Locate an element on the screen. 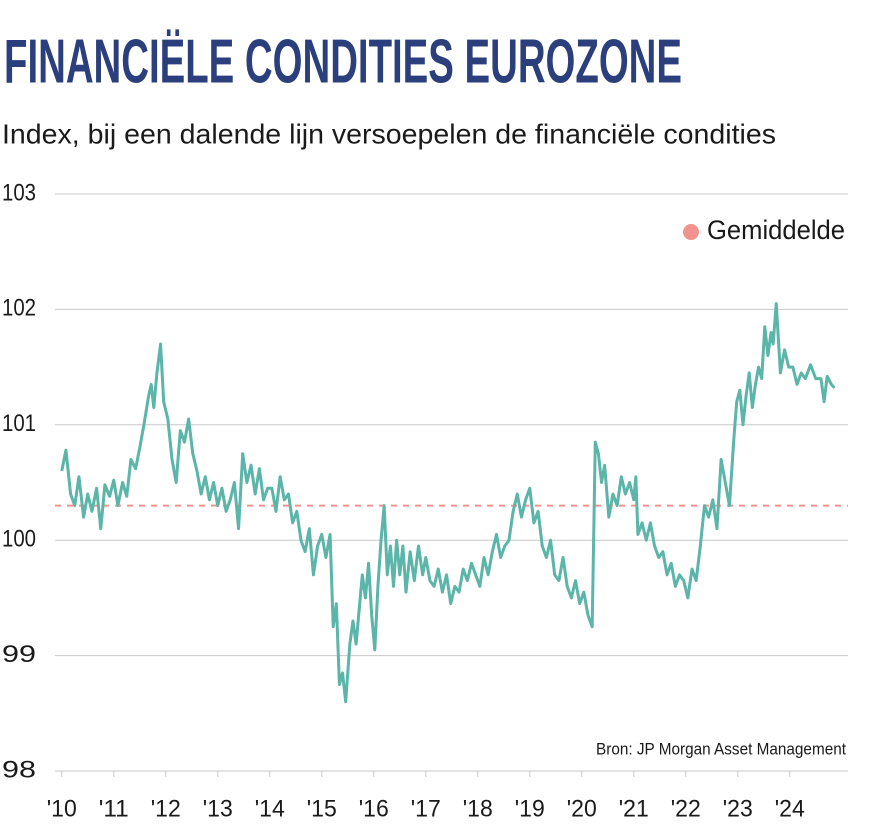 This screenshot has height=836, width=874. x-tick-label: '22 is located at coordinates (686, 808).